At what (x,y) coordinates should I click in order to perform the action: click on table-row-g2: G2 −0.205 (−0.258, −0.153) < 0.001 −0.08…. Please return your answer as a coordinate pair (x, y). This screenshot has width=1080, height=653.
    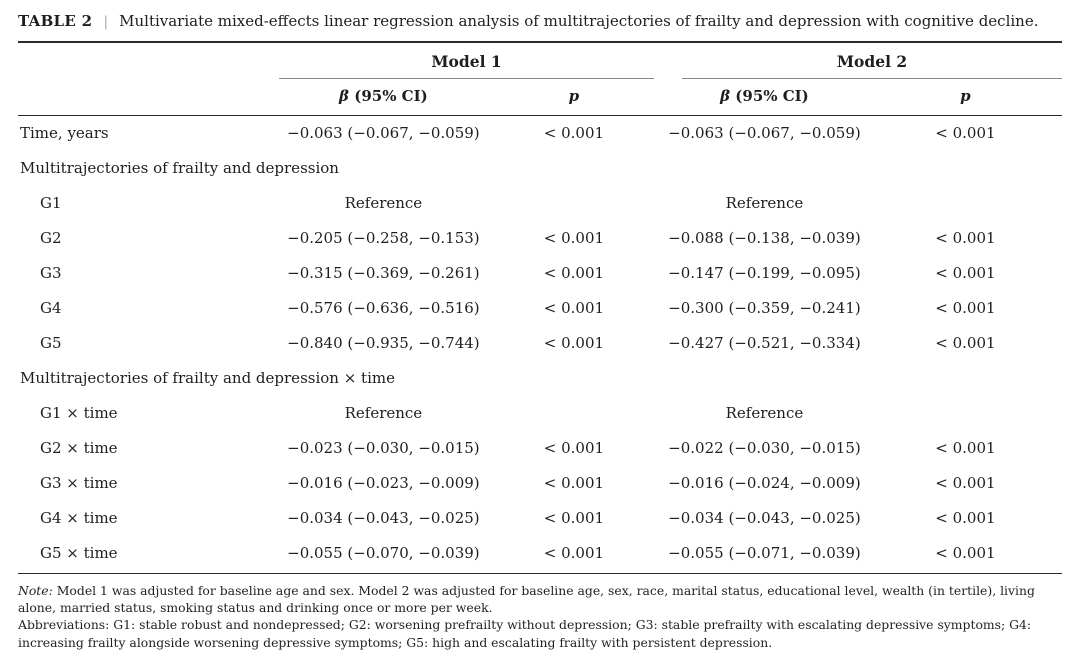
    Looking at the image, I should click on (540, 238).